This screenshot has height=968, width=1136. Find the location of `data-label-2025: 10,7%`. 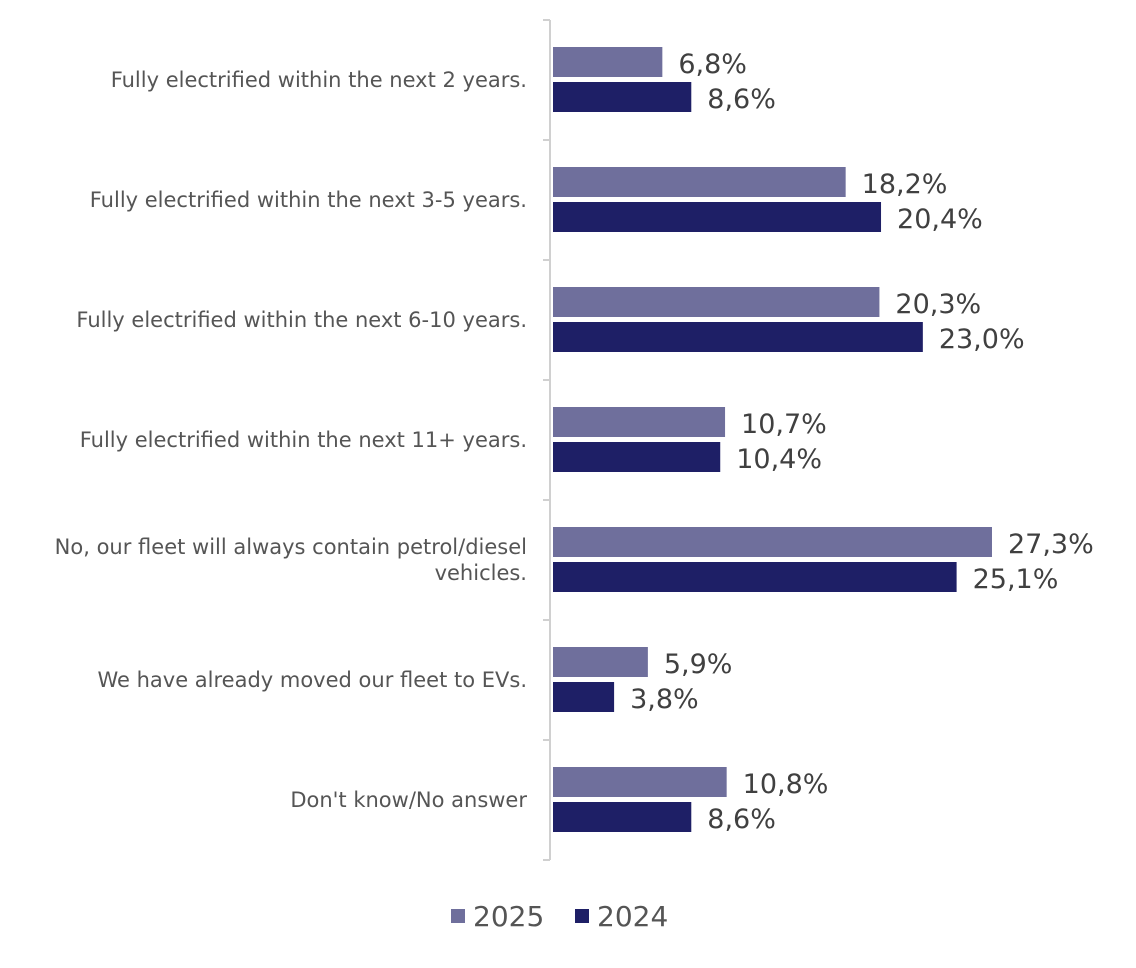

data-label-2025: 10,7% is located at coordinates (784, 424).